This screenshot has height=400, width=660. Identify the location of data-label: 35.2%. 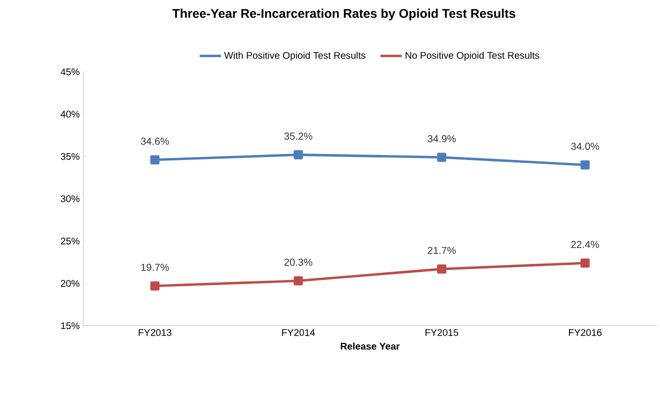
(298, 136).